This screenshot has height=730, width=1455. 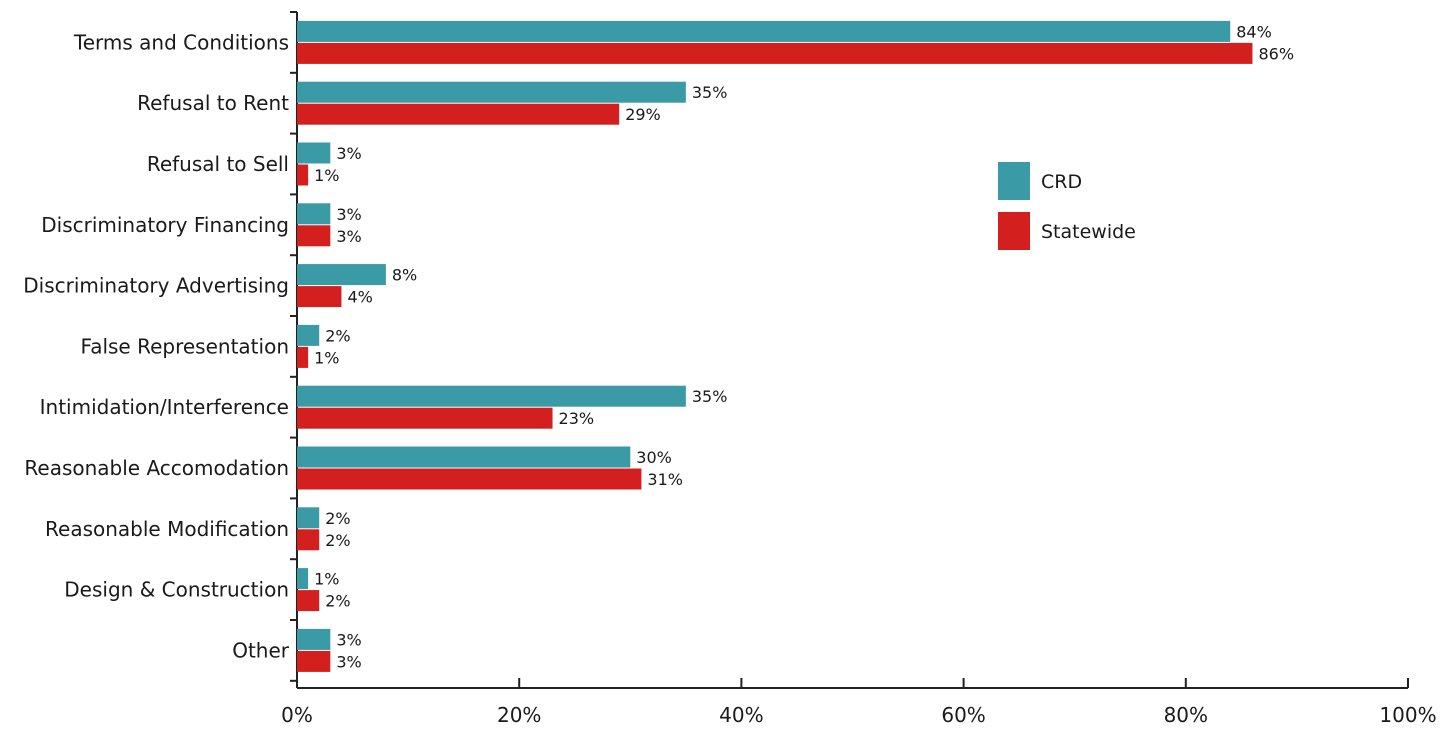 I want to click on x-tick-label: 100%, so click(x=1407, y=715).